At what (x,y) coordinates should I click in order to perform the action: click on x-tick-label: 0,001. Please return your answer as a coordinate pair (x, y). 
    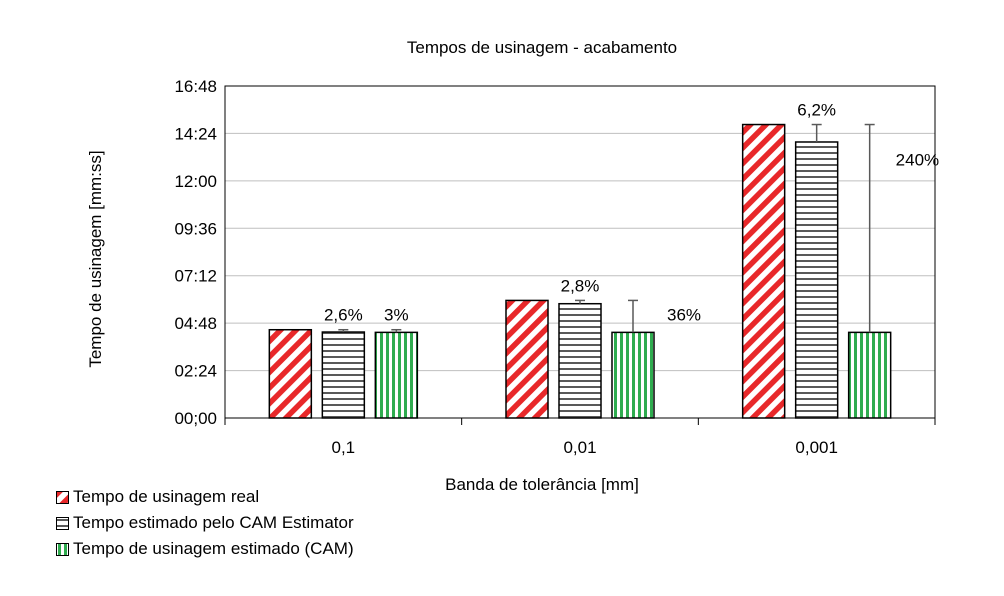
    Looking at the image, I should click on (816, 447).